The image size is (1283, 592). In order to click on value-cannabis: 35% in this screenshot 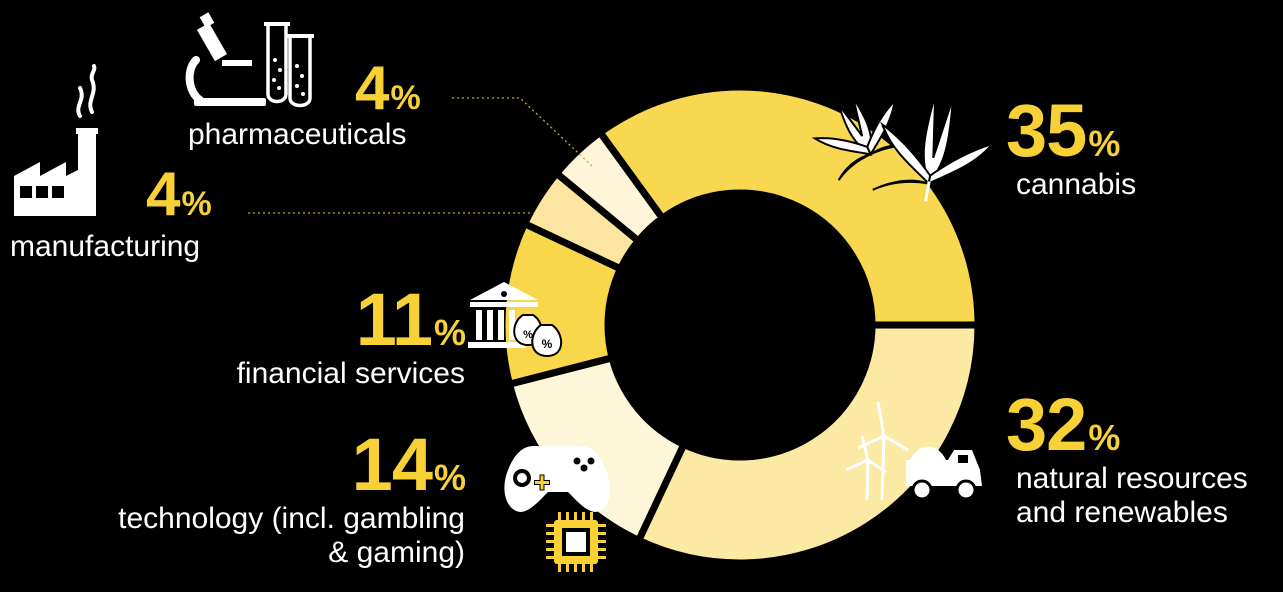, I will do `click(1071, 131)`.